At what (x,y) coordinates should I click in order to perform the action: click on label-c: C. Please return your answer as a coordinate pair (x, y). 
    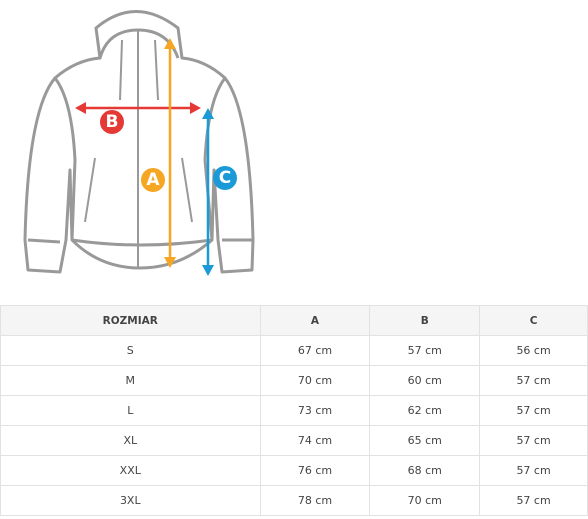
    Looking at the image, I should click on (225, 178).